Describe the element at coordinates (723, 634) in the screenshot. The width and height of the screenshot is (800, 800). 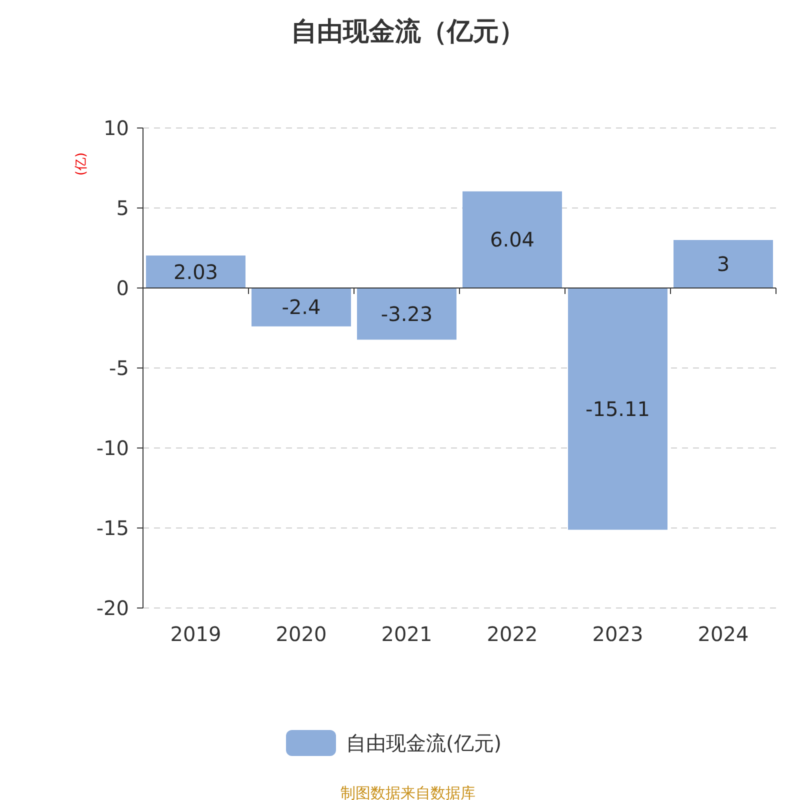
I see `x-tick-label: 2024` at that location.